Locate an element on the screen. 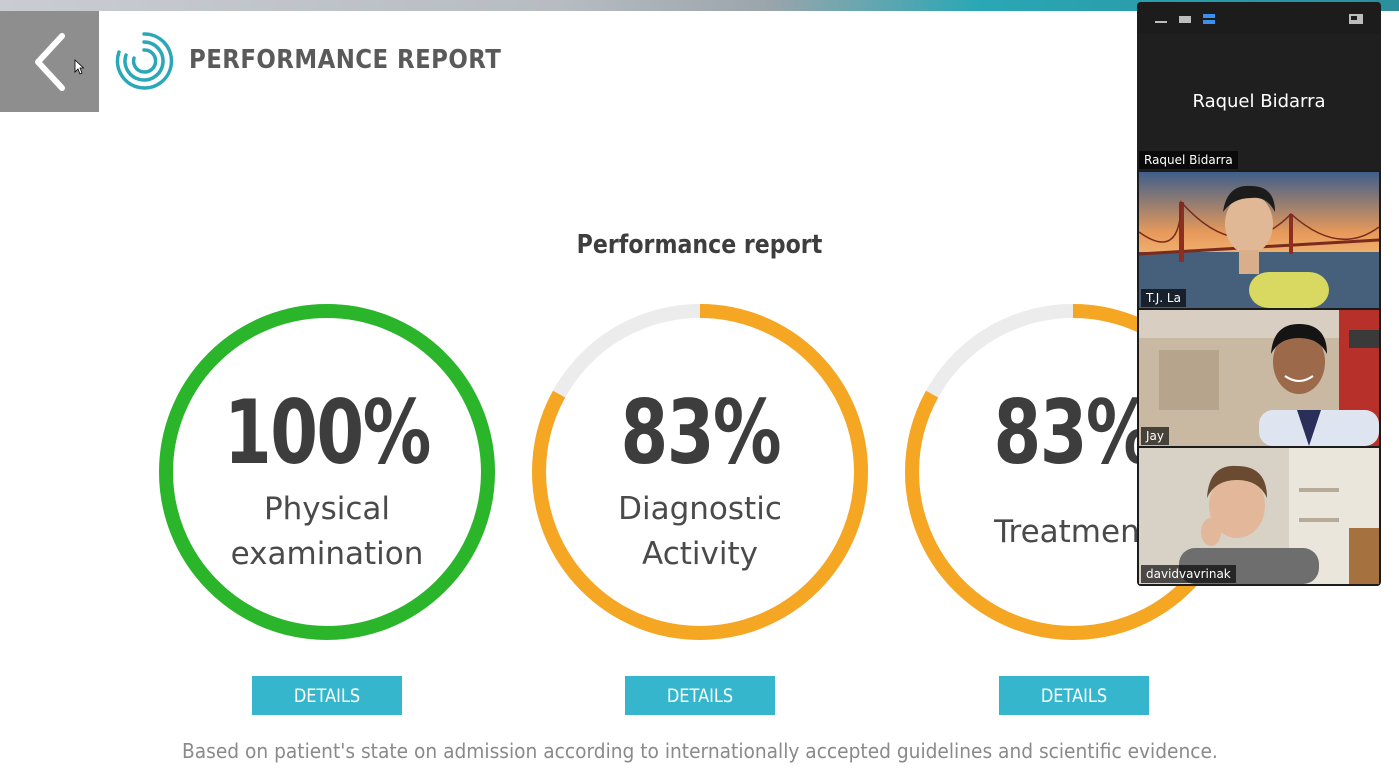 This screenshot has height=778, width=1399. host-video-tile: Raquel Bidarra Raquel Bidarra is located at coordinates (1259, 102).